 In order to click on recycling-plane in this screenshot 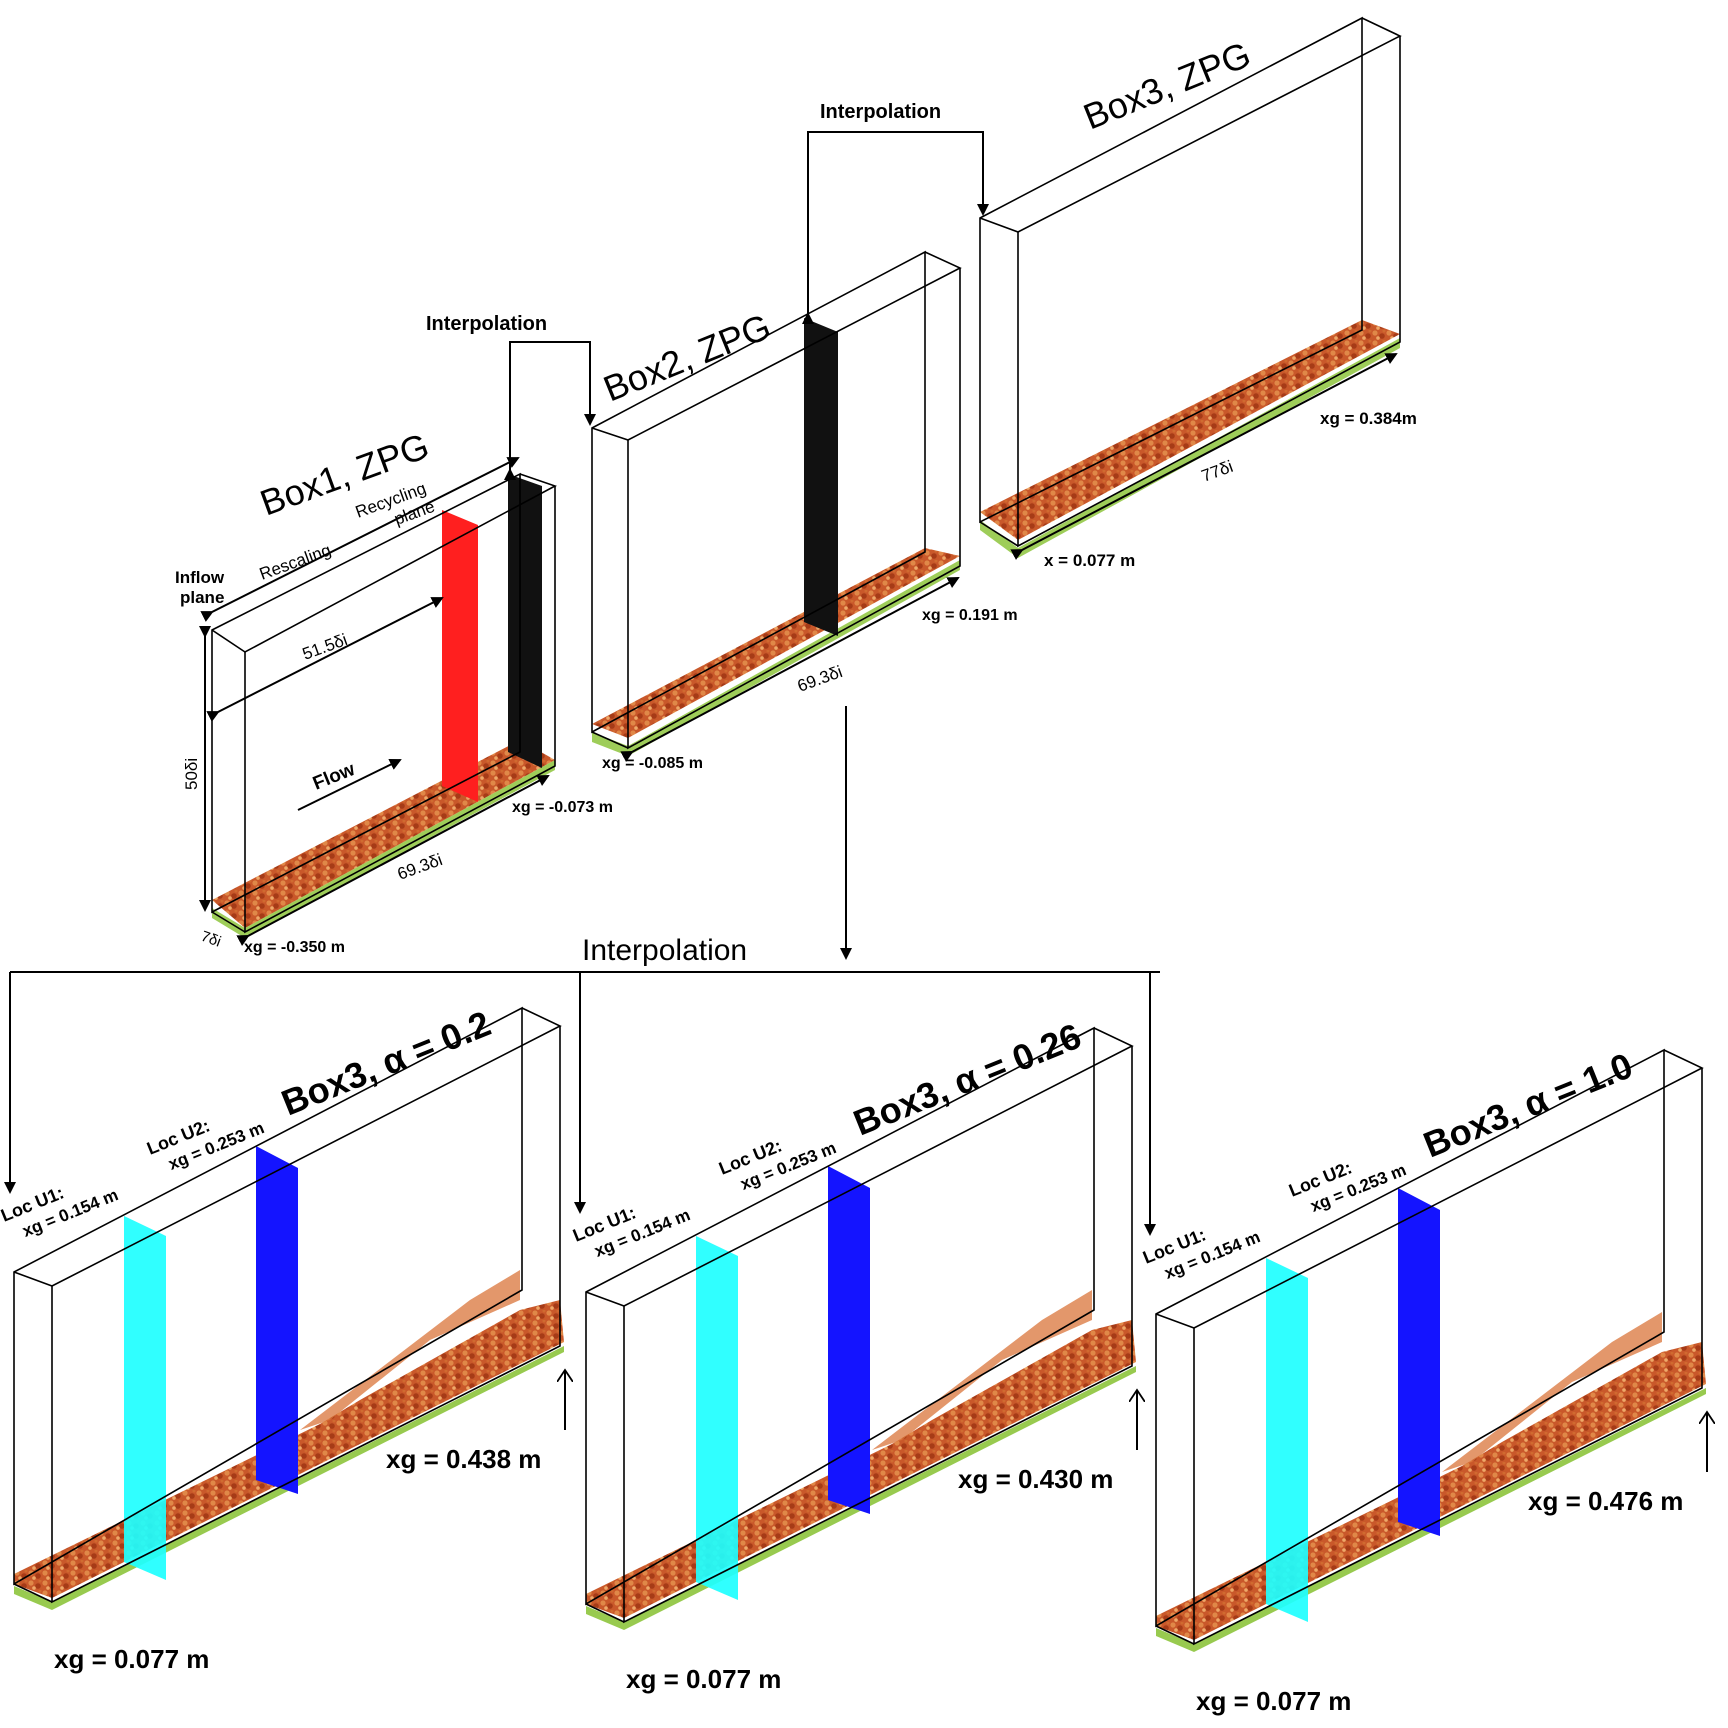, I will do `click(460, 656)`.